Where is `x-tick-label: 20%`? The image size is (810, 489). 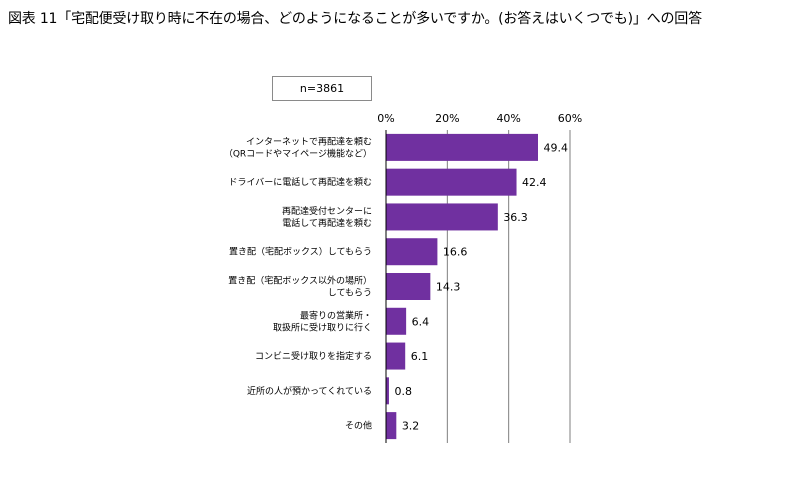 x-tick-label: 20% is located at coordinates (447, 118).